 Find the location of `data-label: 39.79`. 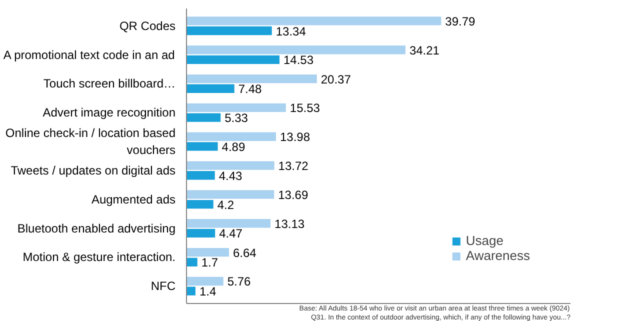

data-label: 39.79 is located at coordinates (460, 21).